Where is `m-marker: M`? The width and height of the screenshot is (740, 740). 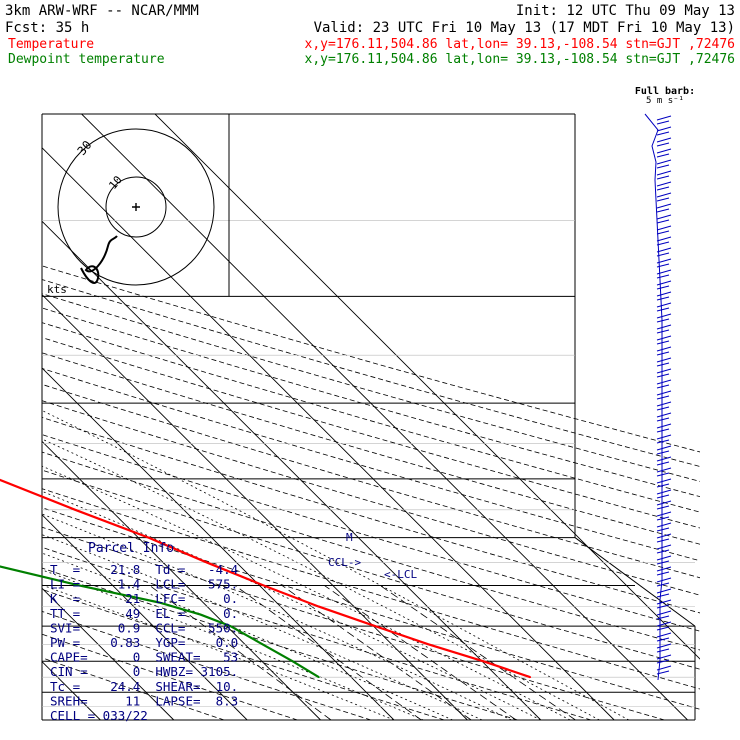
m-marker: M is located at coordinates (349, 537).